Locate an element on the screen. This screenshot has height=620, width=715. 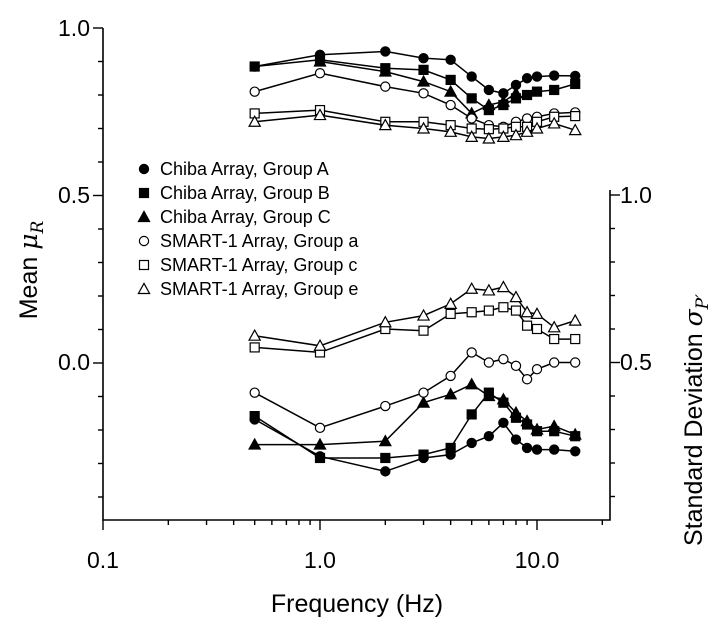
svg-text: Standard Deviation σP′ is located at coordinates (696, 420).